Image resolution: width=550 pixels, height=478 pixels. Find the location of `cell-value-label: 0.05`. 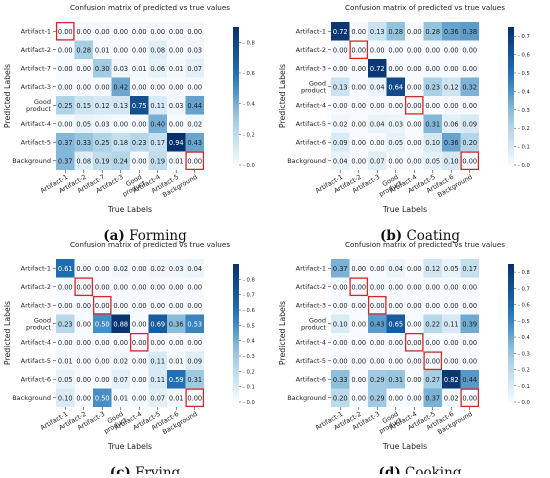

cell-value-label: 0.05 is located at coordinates (395, 143).